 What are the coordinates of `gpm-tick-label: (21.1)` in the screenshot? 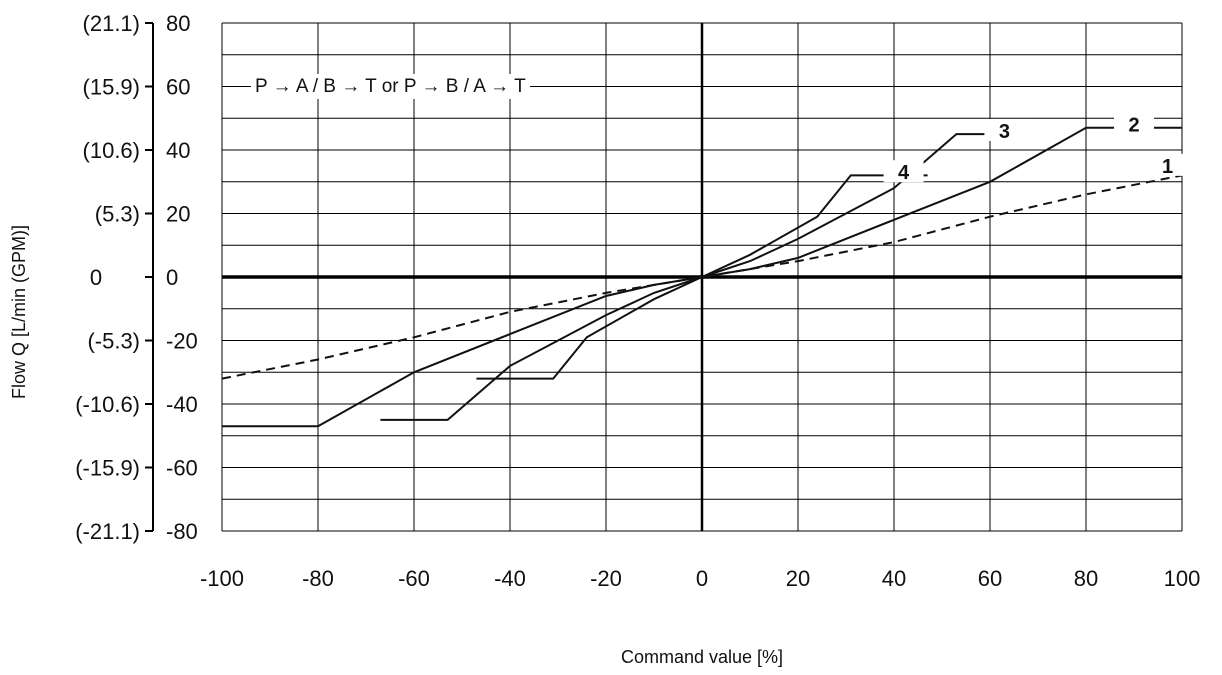 It's located at (111, 23).